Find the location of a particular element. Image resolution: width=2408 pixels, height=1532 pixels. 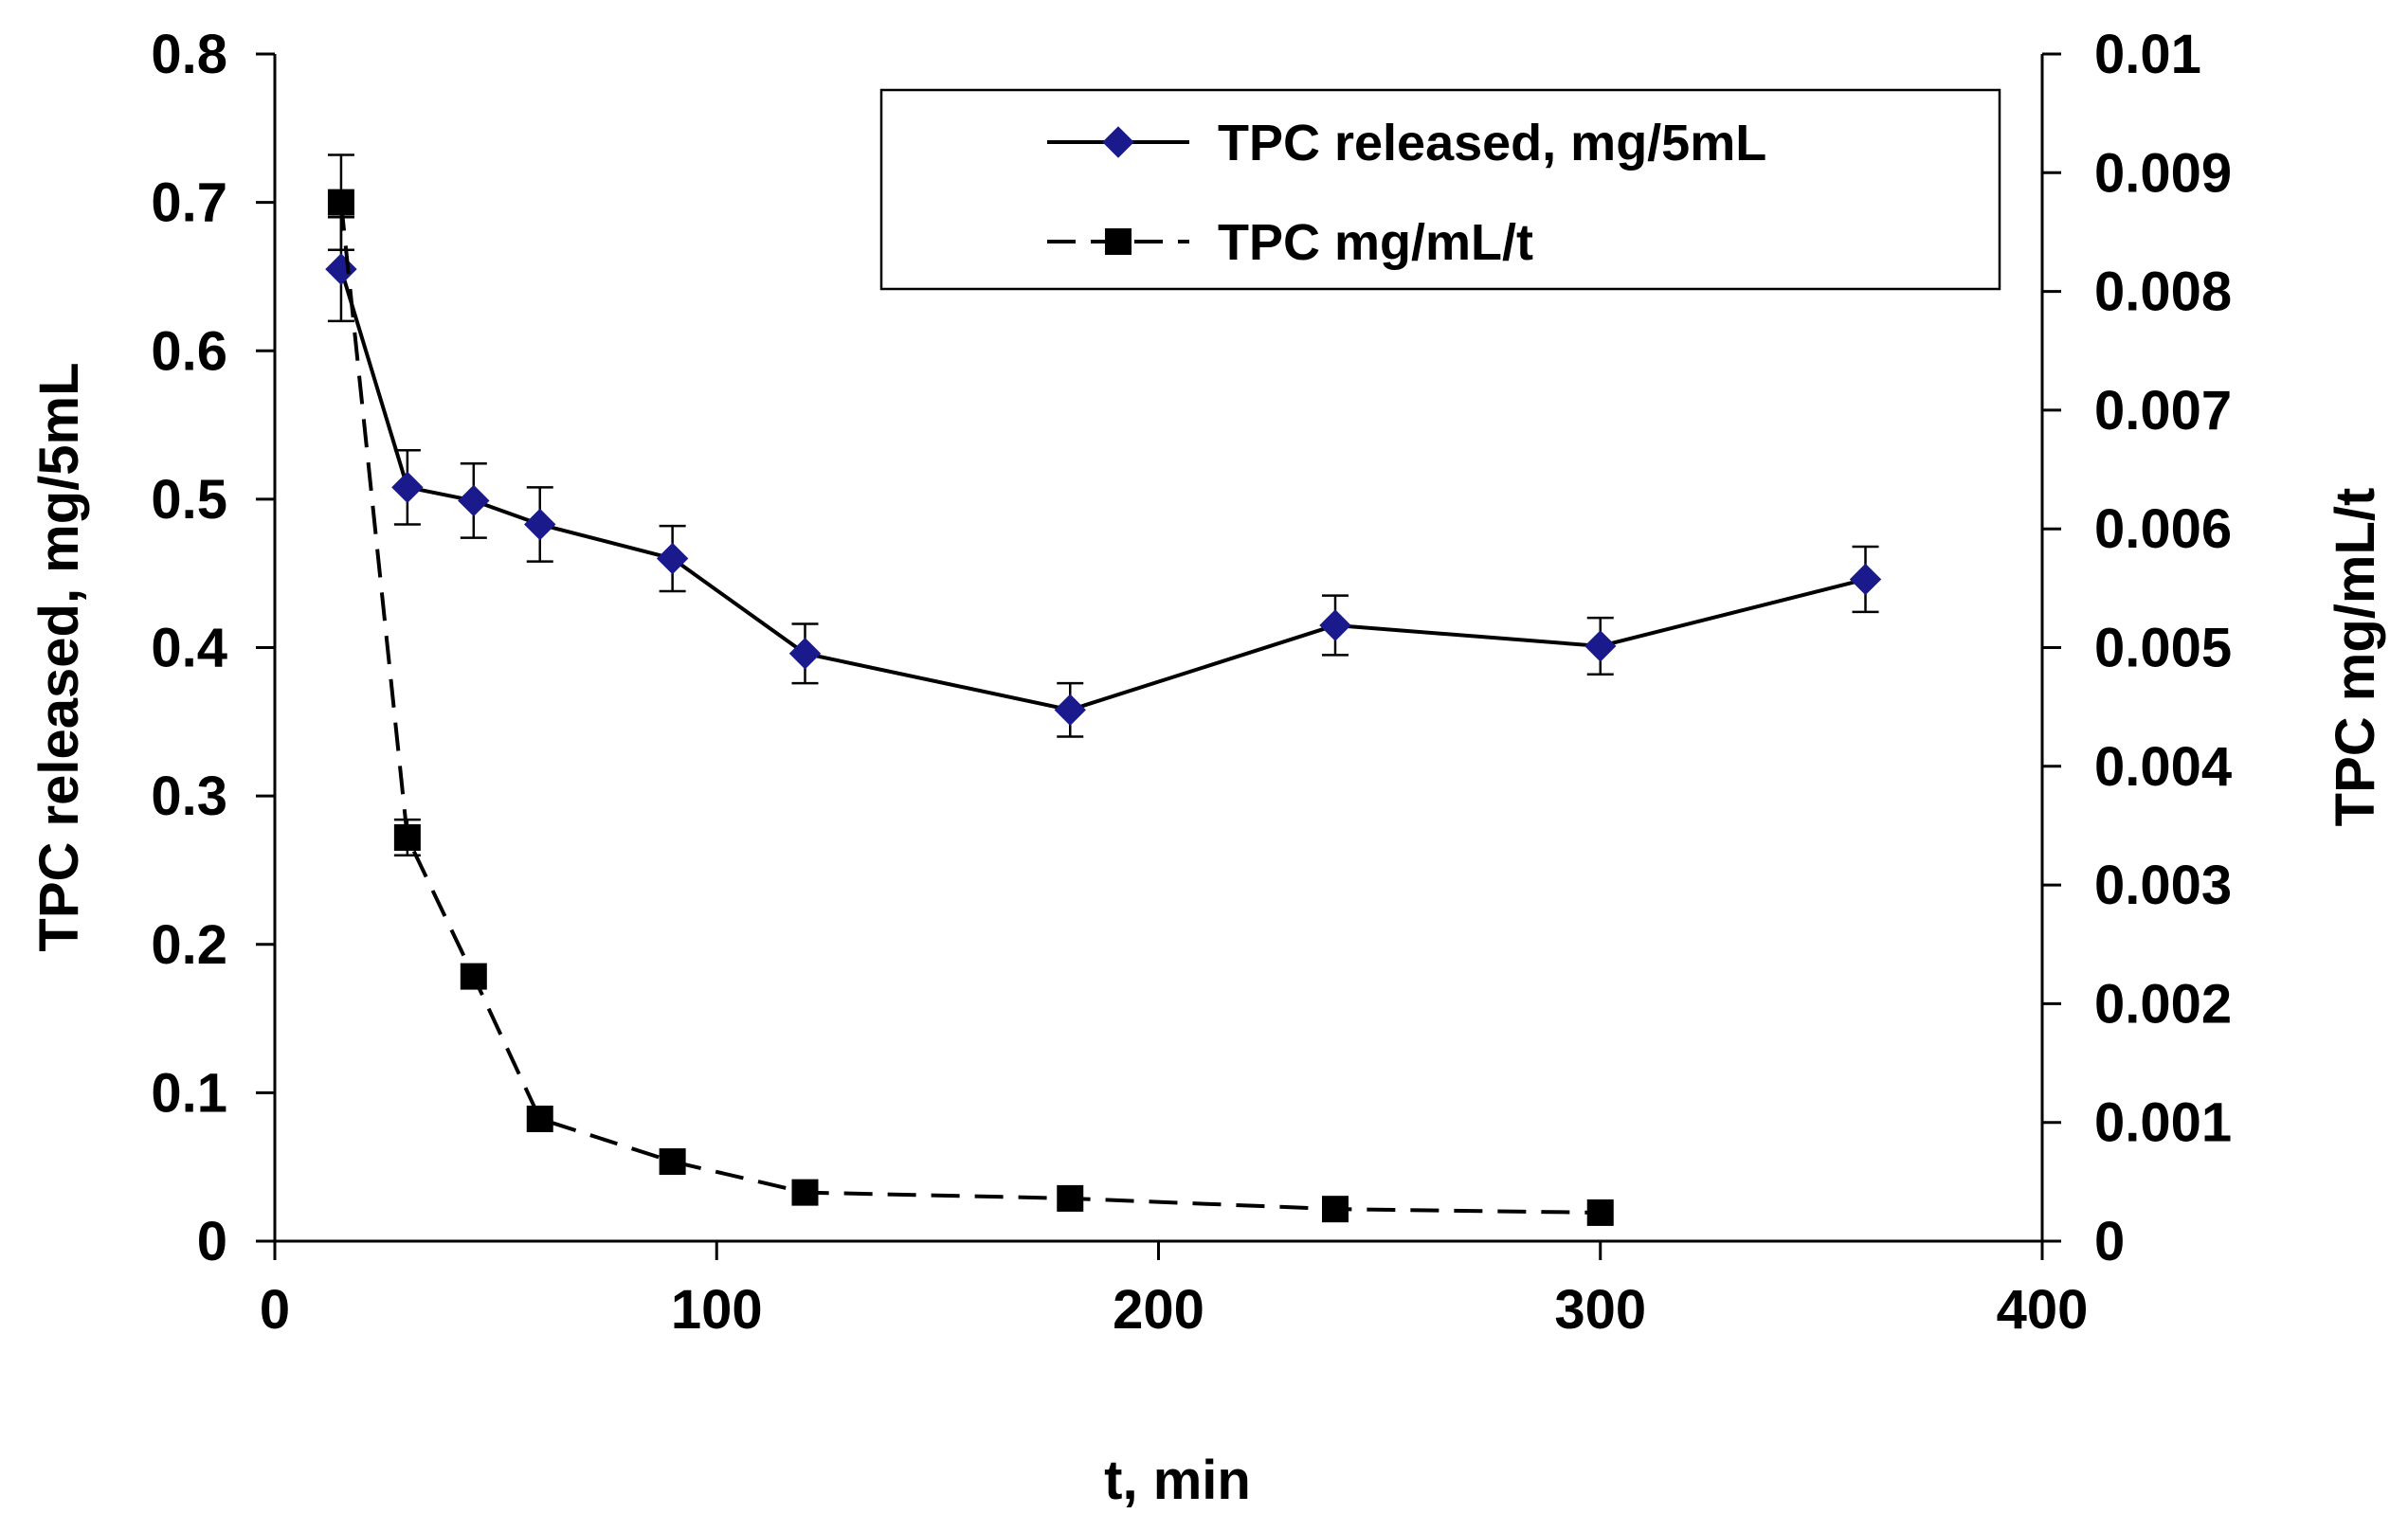

legend-label: TPC mg/mL/t is located at coordinates (1376, 243).